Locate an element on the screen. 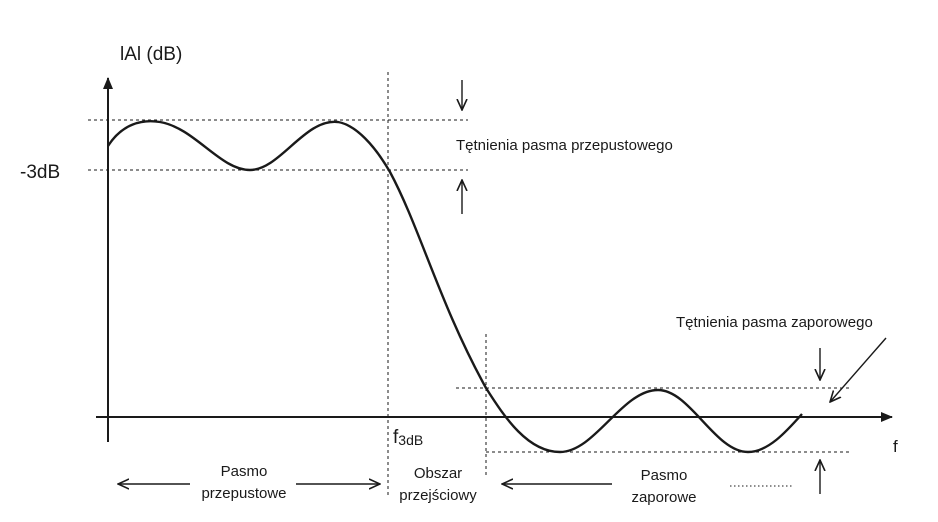 This screenshot has width=938, height=522. minus-3db-label: -3dB is located at coordinates (40, 172).